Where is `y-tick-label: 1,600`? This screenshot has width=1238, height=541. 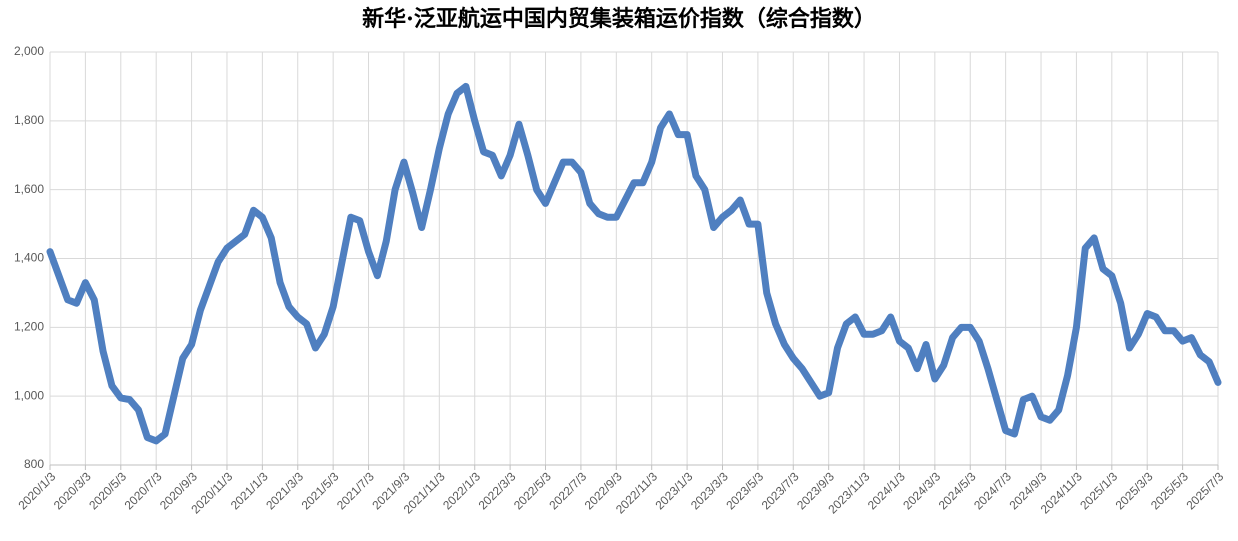
y-tick-label: 1,600 is located at coordinates (29, 189).